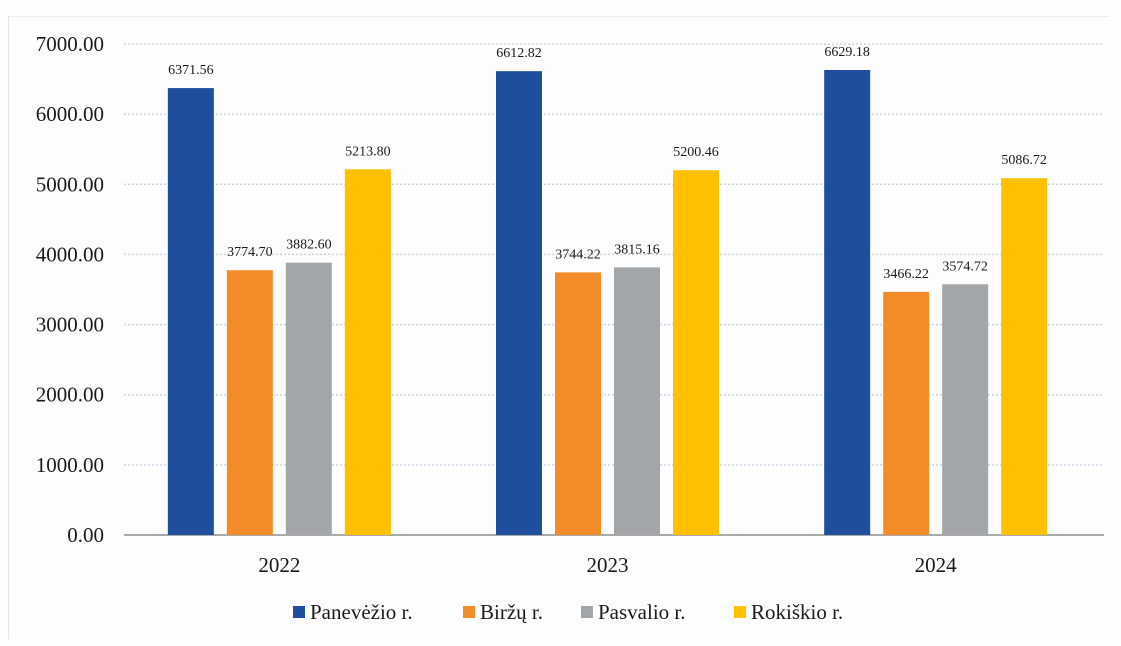 The width and height of the screenshot is (1121, 646). I want to click on y-tick-label: 7000.00, so click(70, 44).